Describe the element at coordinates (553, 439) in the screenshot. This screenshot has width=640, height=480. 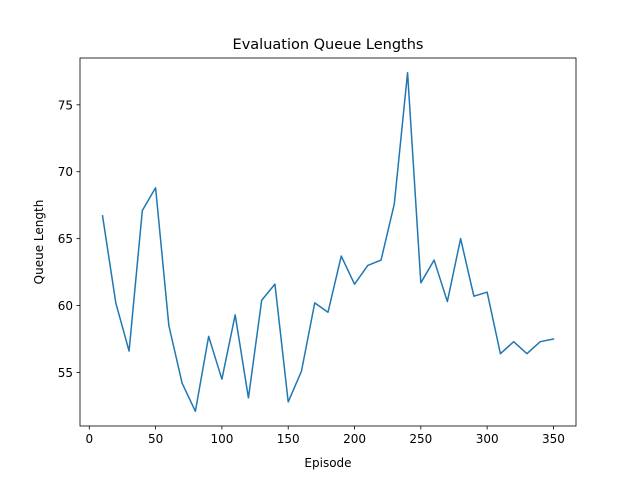
I see `x-tick-label: 350` at that location.